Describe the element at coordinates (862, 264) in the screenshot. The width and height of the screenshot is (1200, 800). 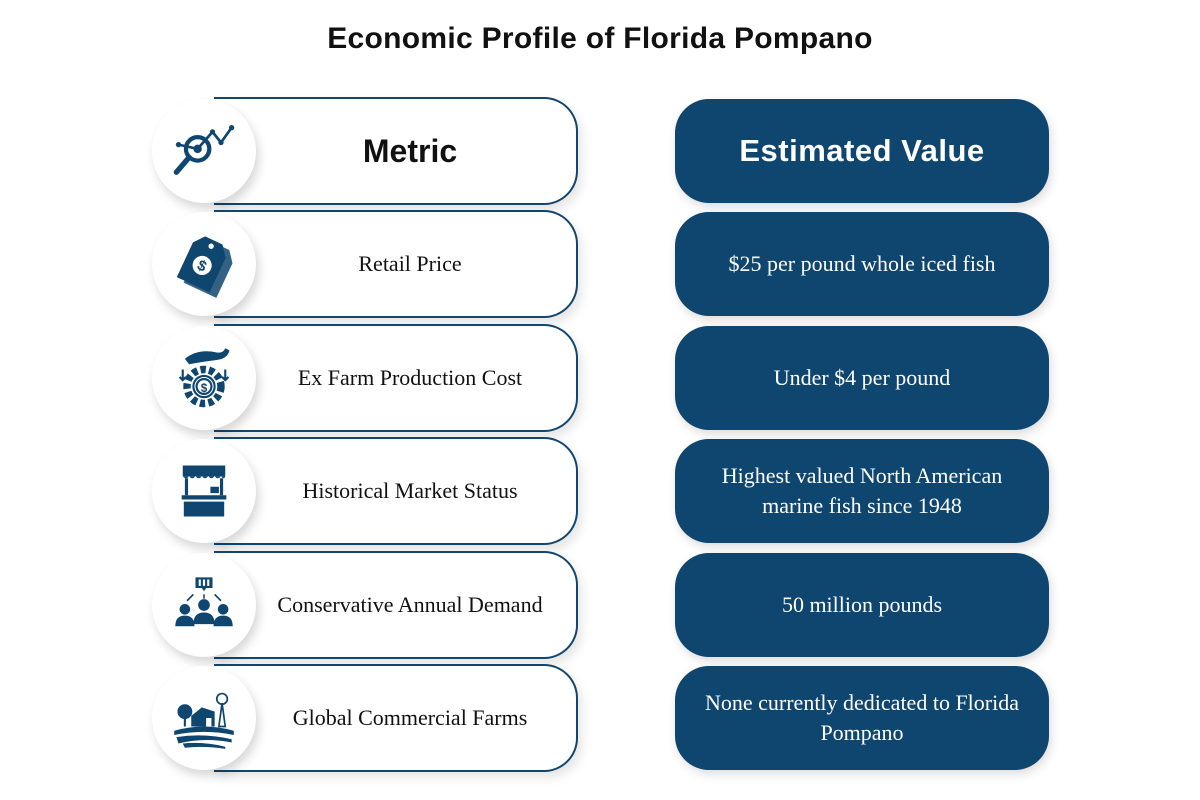
I see `value-pill: $25 per pound whole iced fish` at that location.